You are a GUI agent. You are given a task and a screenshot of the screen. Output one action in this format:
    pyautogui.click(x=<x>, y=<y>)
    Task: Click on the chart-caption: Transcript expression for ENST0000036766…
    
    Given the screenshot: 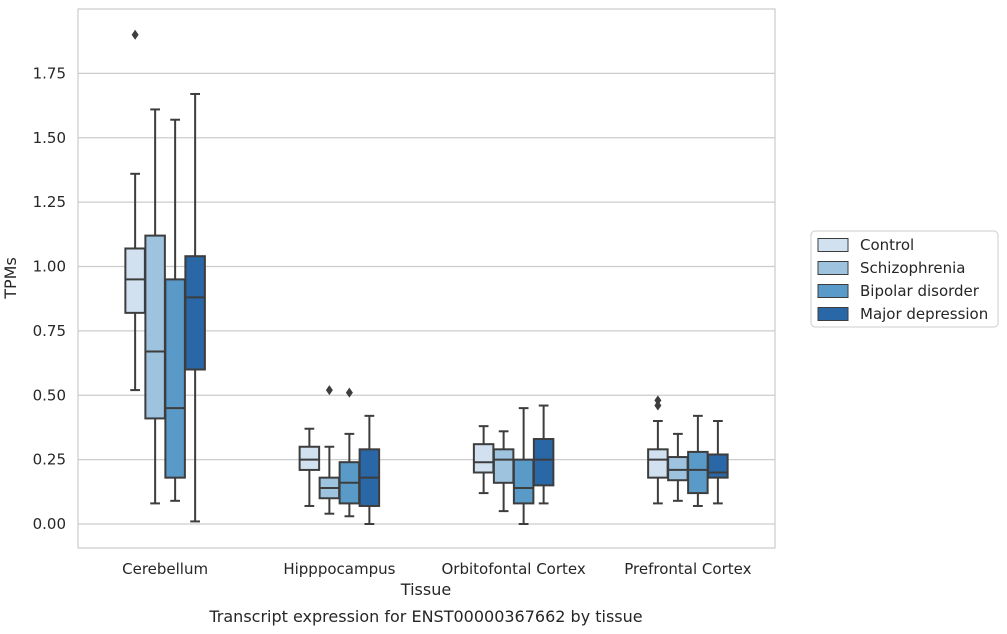 What is the action you would take?
    pyautogui.click(x=425, y=616)
    